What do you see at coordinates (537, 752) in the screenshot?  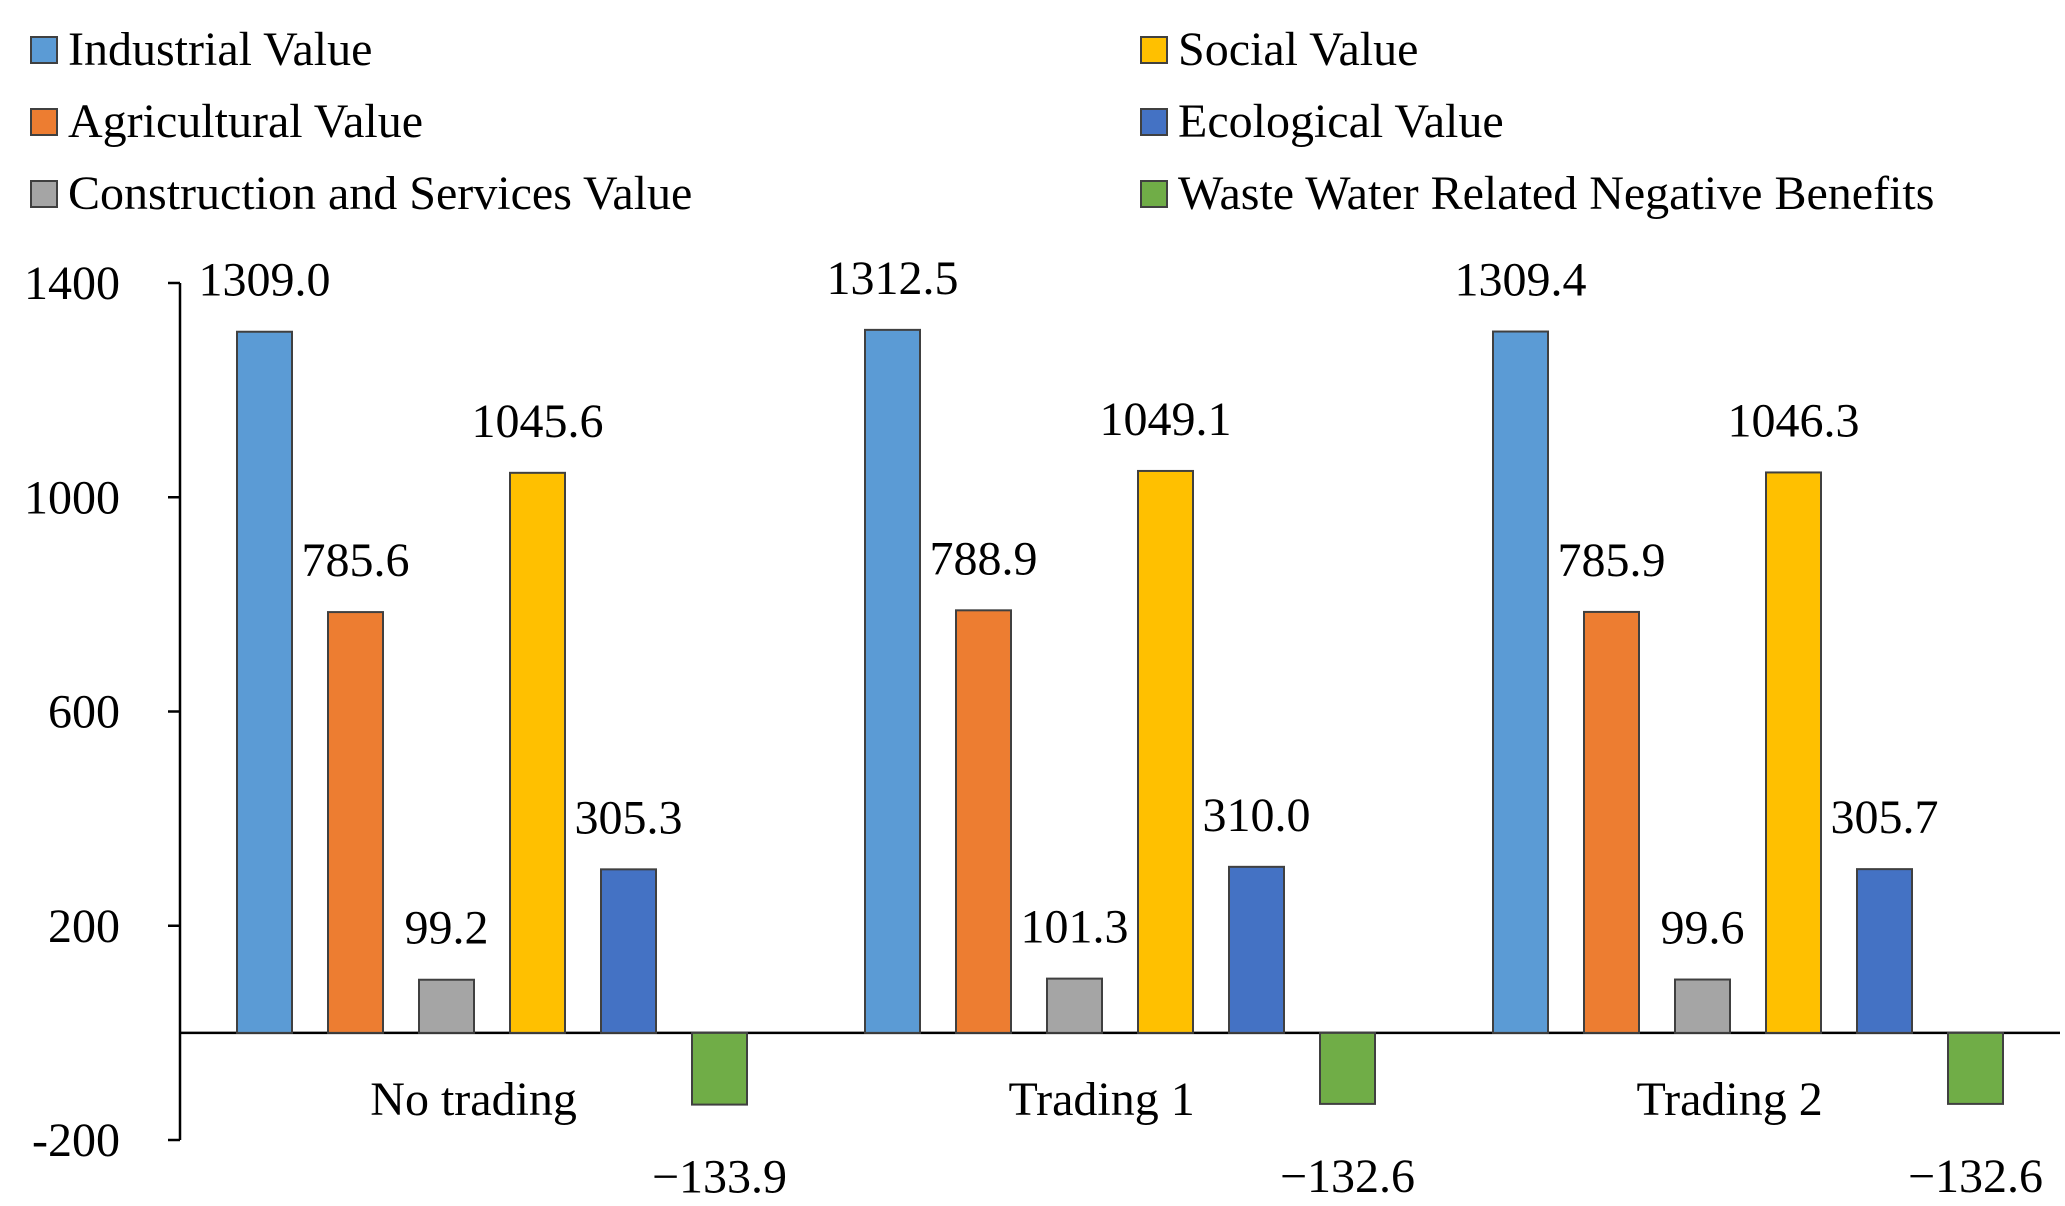 I see `bar-social-value-no-trading` at bounding box center [537, 752].